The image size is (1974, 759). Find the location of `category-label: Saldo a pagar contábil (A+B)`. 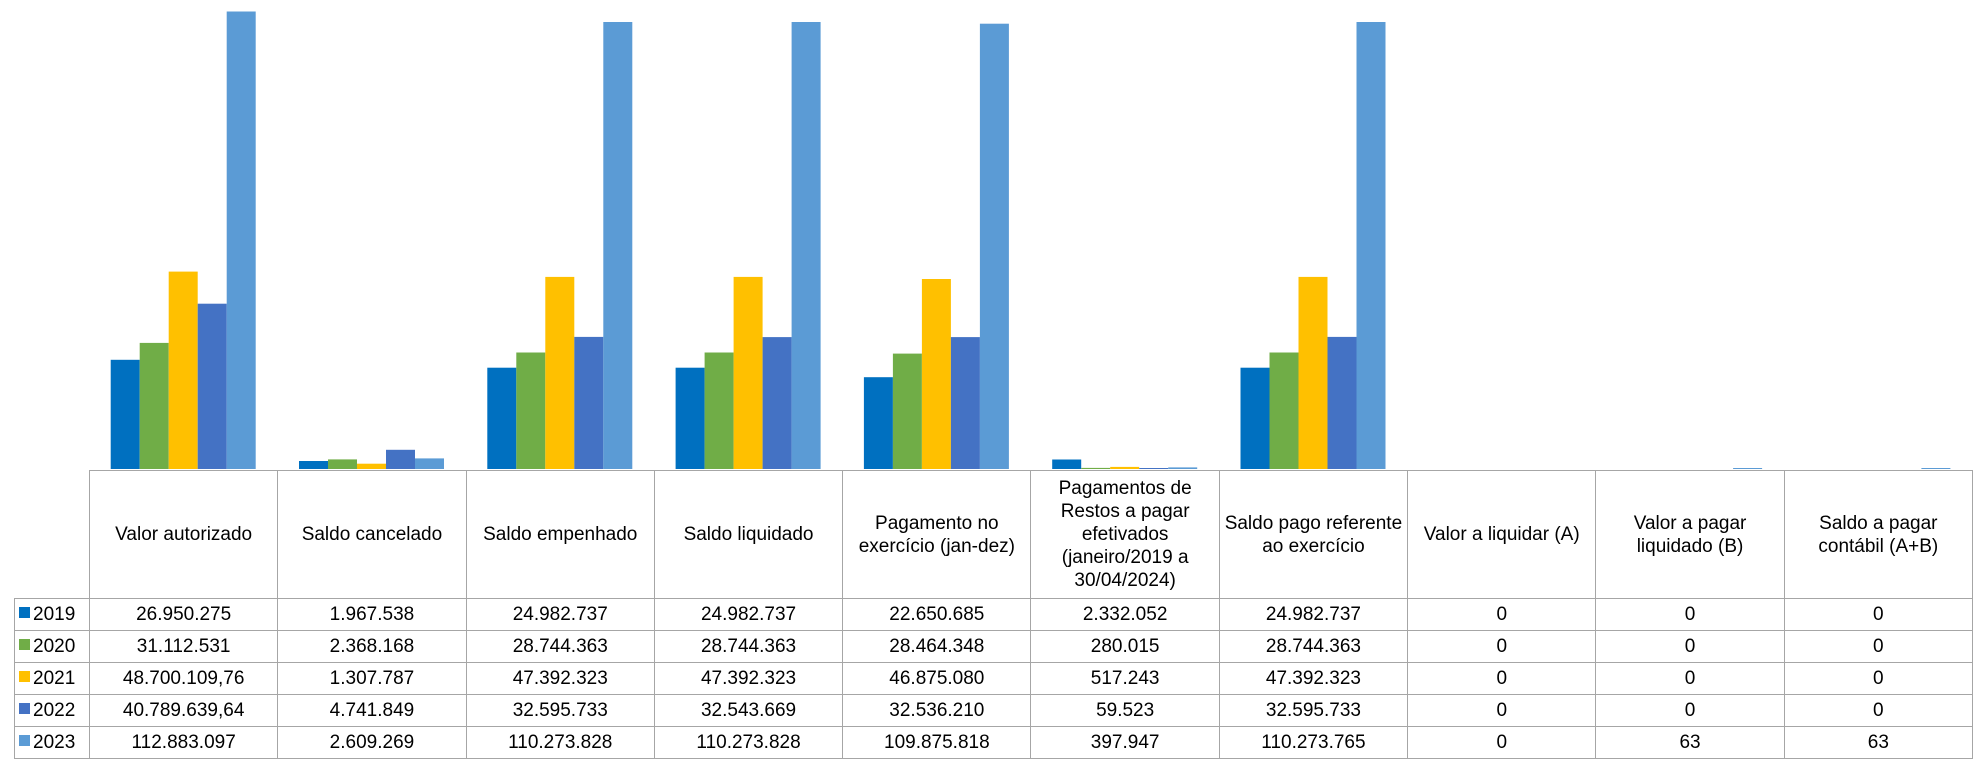

category-label: Saldo a pagar contábil (A+B) is located at coordinates (1878, 534).